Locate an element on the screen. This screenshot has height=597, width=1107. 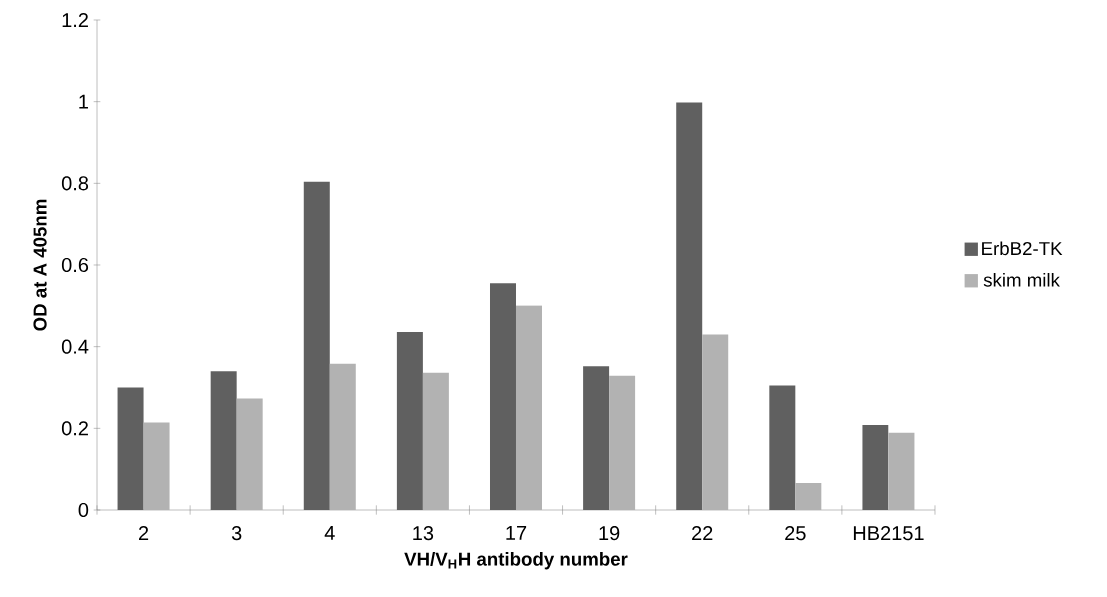
y-tick-label: 1.2 is located at coordinates (75, 20).